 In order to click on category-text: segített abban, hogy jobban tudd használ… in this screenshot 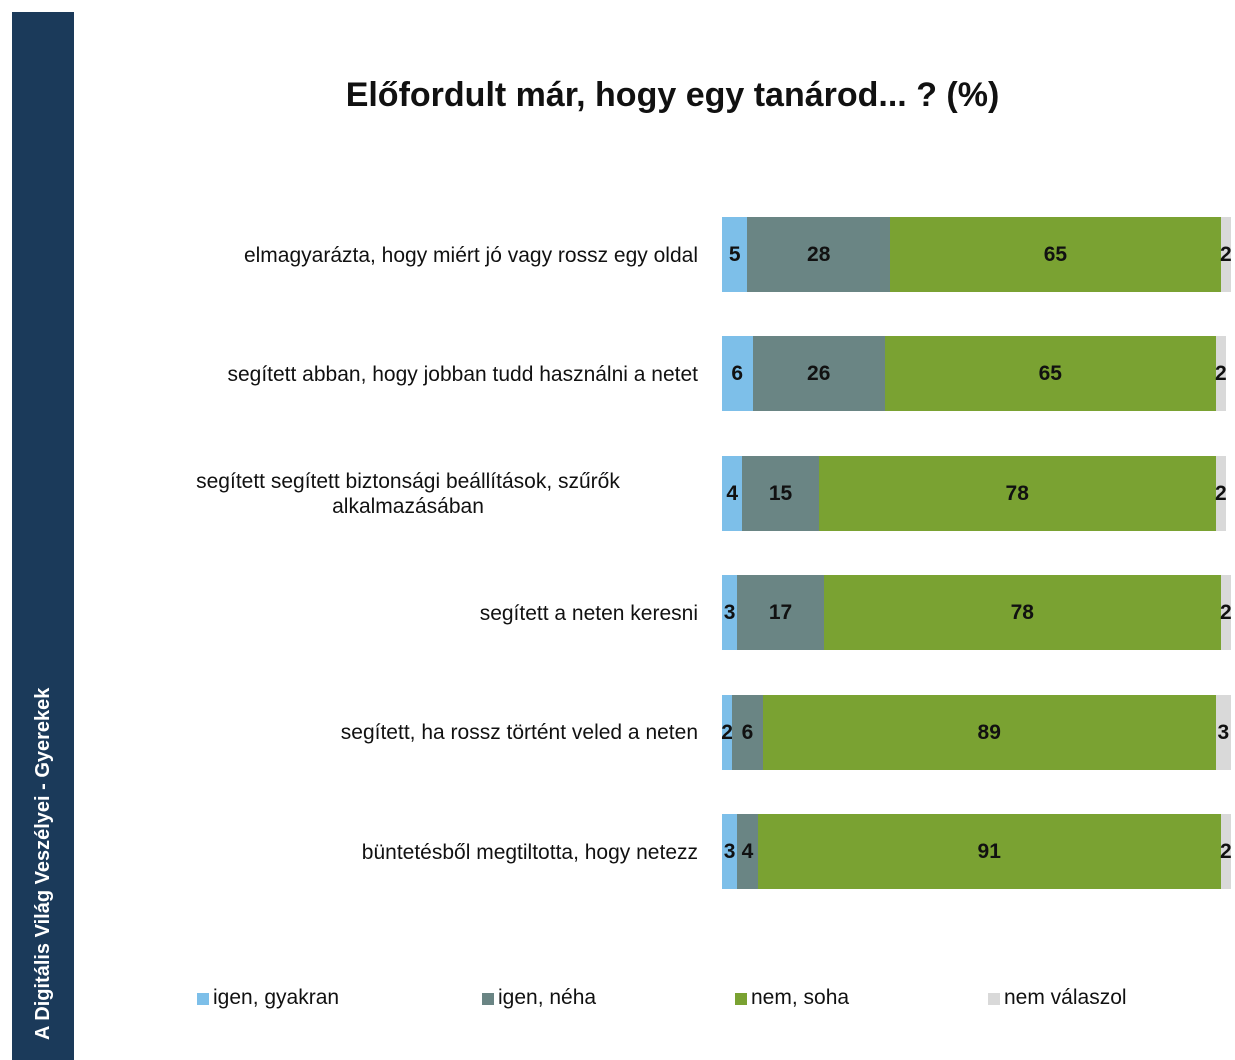, I will do `click(462, 374)`.